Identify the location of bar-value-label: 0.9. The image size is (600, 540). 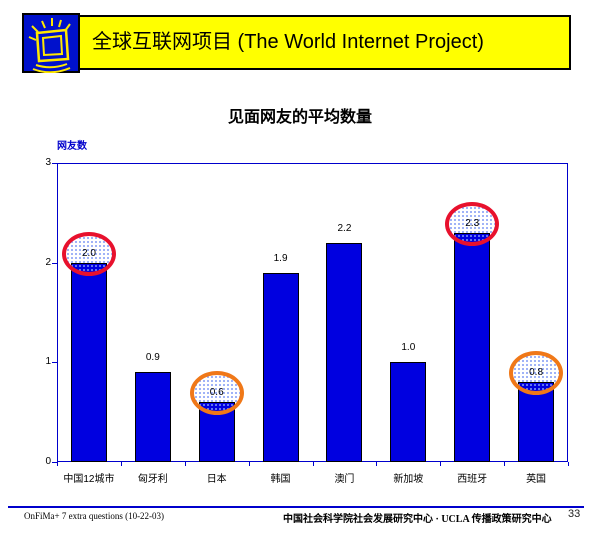
(152, 358).